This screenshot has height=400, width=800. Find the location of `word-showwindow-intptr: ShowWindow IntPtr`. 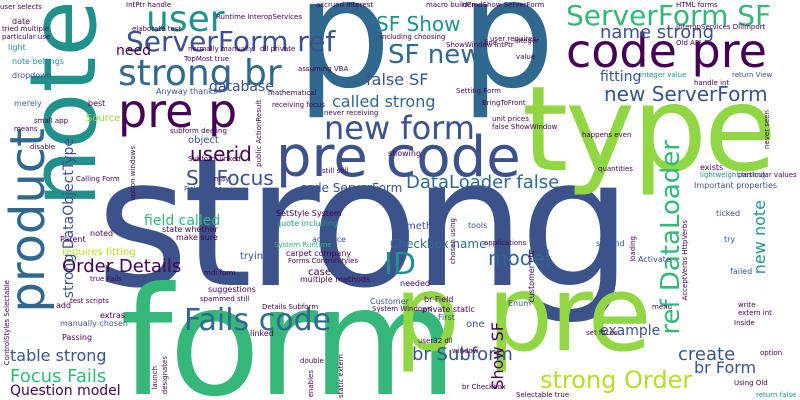

word-showwindow-intptr: ShowWindow IntPtr is located at coordinates (480, 45).